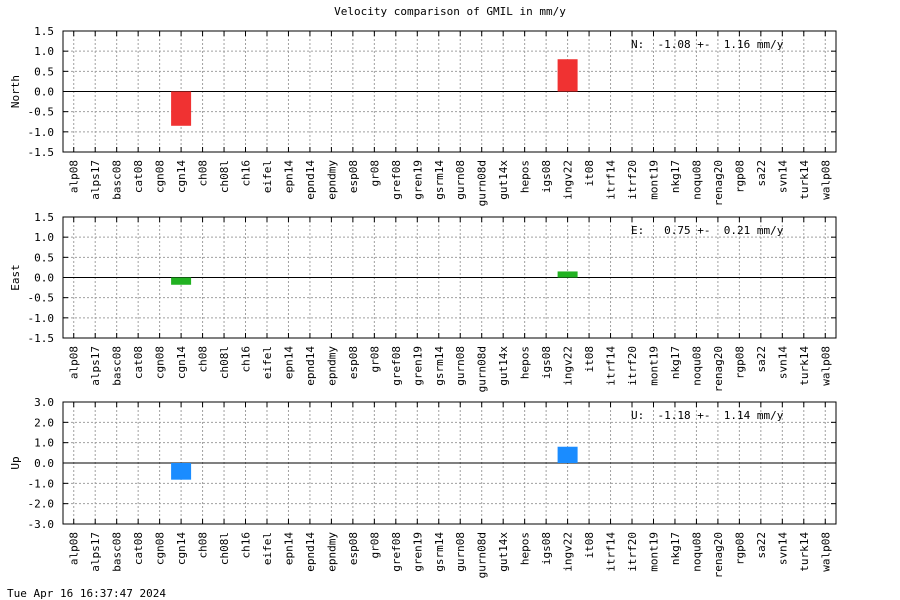  Describe the element at coordinates (374, 545) in the screenshot. I see `x-tick-label: gr08` at that location.